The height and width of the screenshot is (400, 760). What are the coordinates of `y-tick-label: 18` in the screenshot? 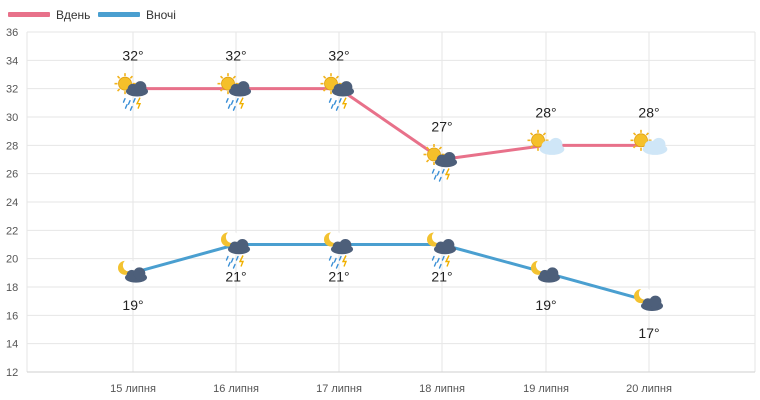 It's located at (12, 288).